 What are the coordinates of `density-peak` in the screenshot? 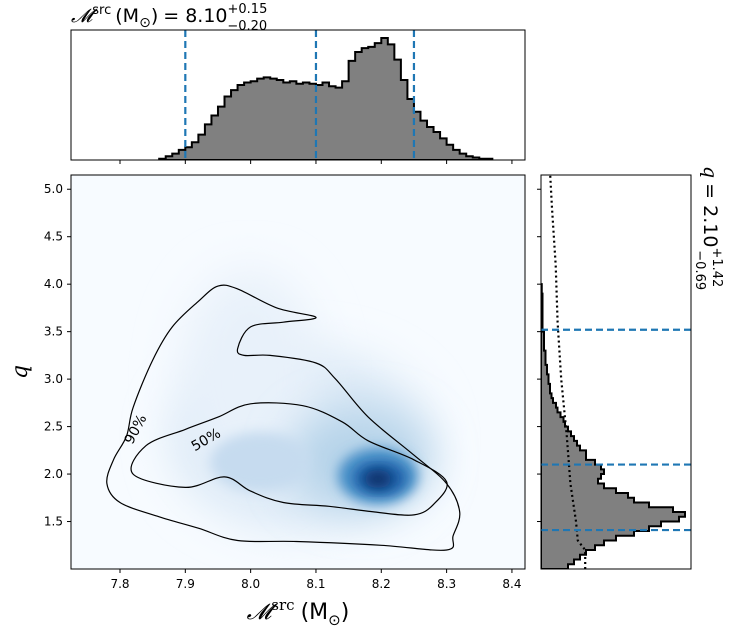 It's located at (378, 479).